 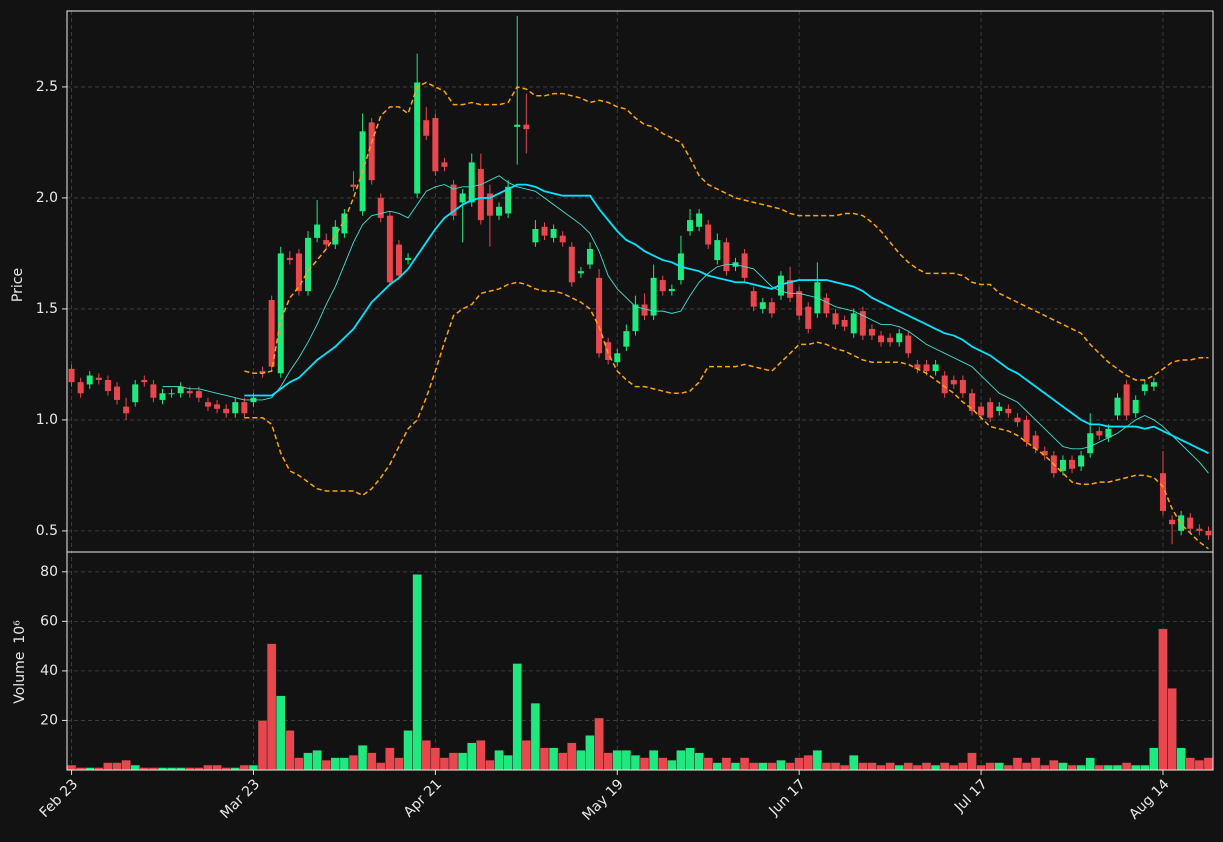 What do you see at coordinates (49, 671) in the screenshot?
I see `y-tick-label: 40` at bounding box center [49, 671].